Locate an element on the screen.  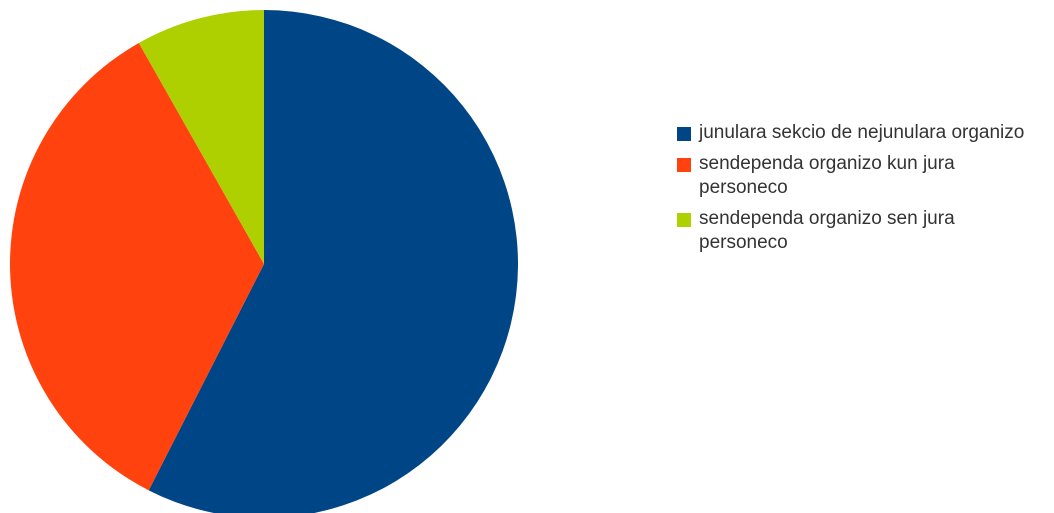
legend-swatch-sen-jura-personeco is located at coordinates (684, 220).